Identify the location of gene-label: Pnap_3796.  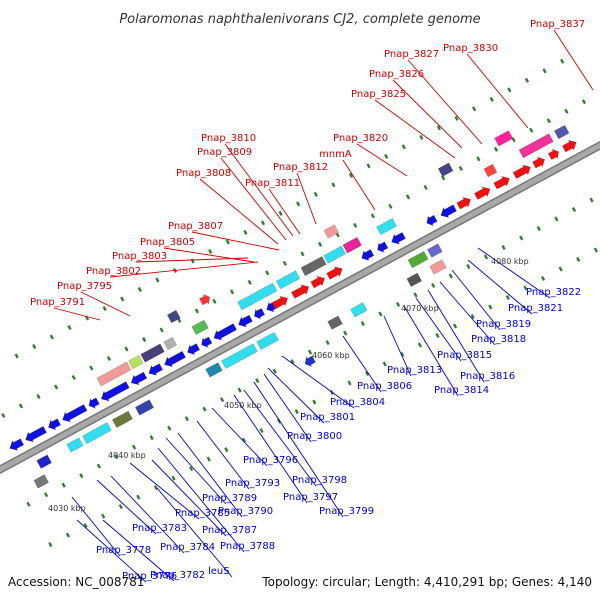
(270, 460).